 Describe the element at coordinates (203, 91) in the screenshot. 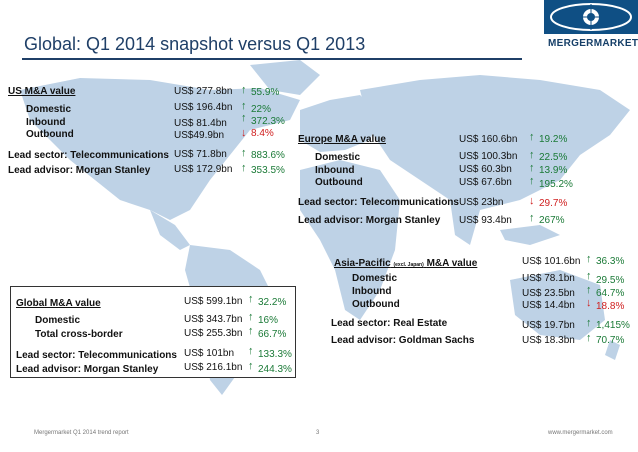

I see `us-total-value: US$ 277.8bn` at that location.